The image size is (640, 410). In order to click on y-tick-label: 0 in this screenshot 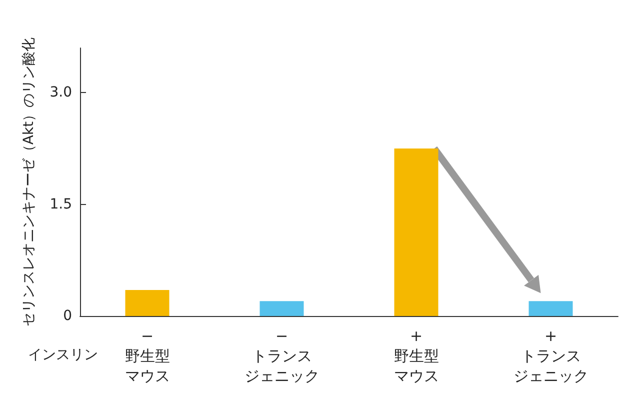, I will do `click(67, 316)`.